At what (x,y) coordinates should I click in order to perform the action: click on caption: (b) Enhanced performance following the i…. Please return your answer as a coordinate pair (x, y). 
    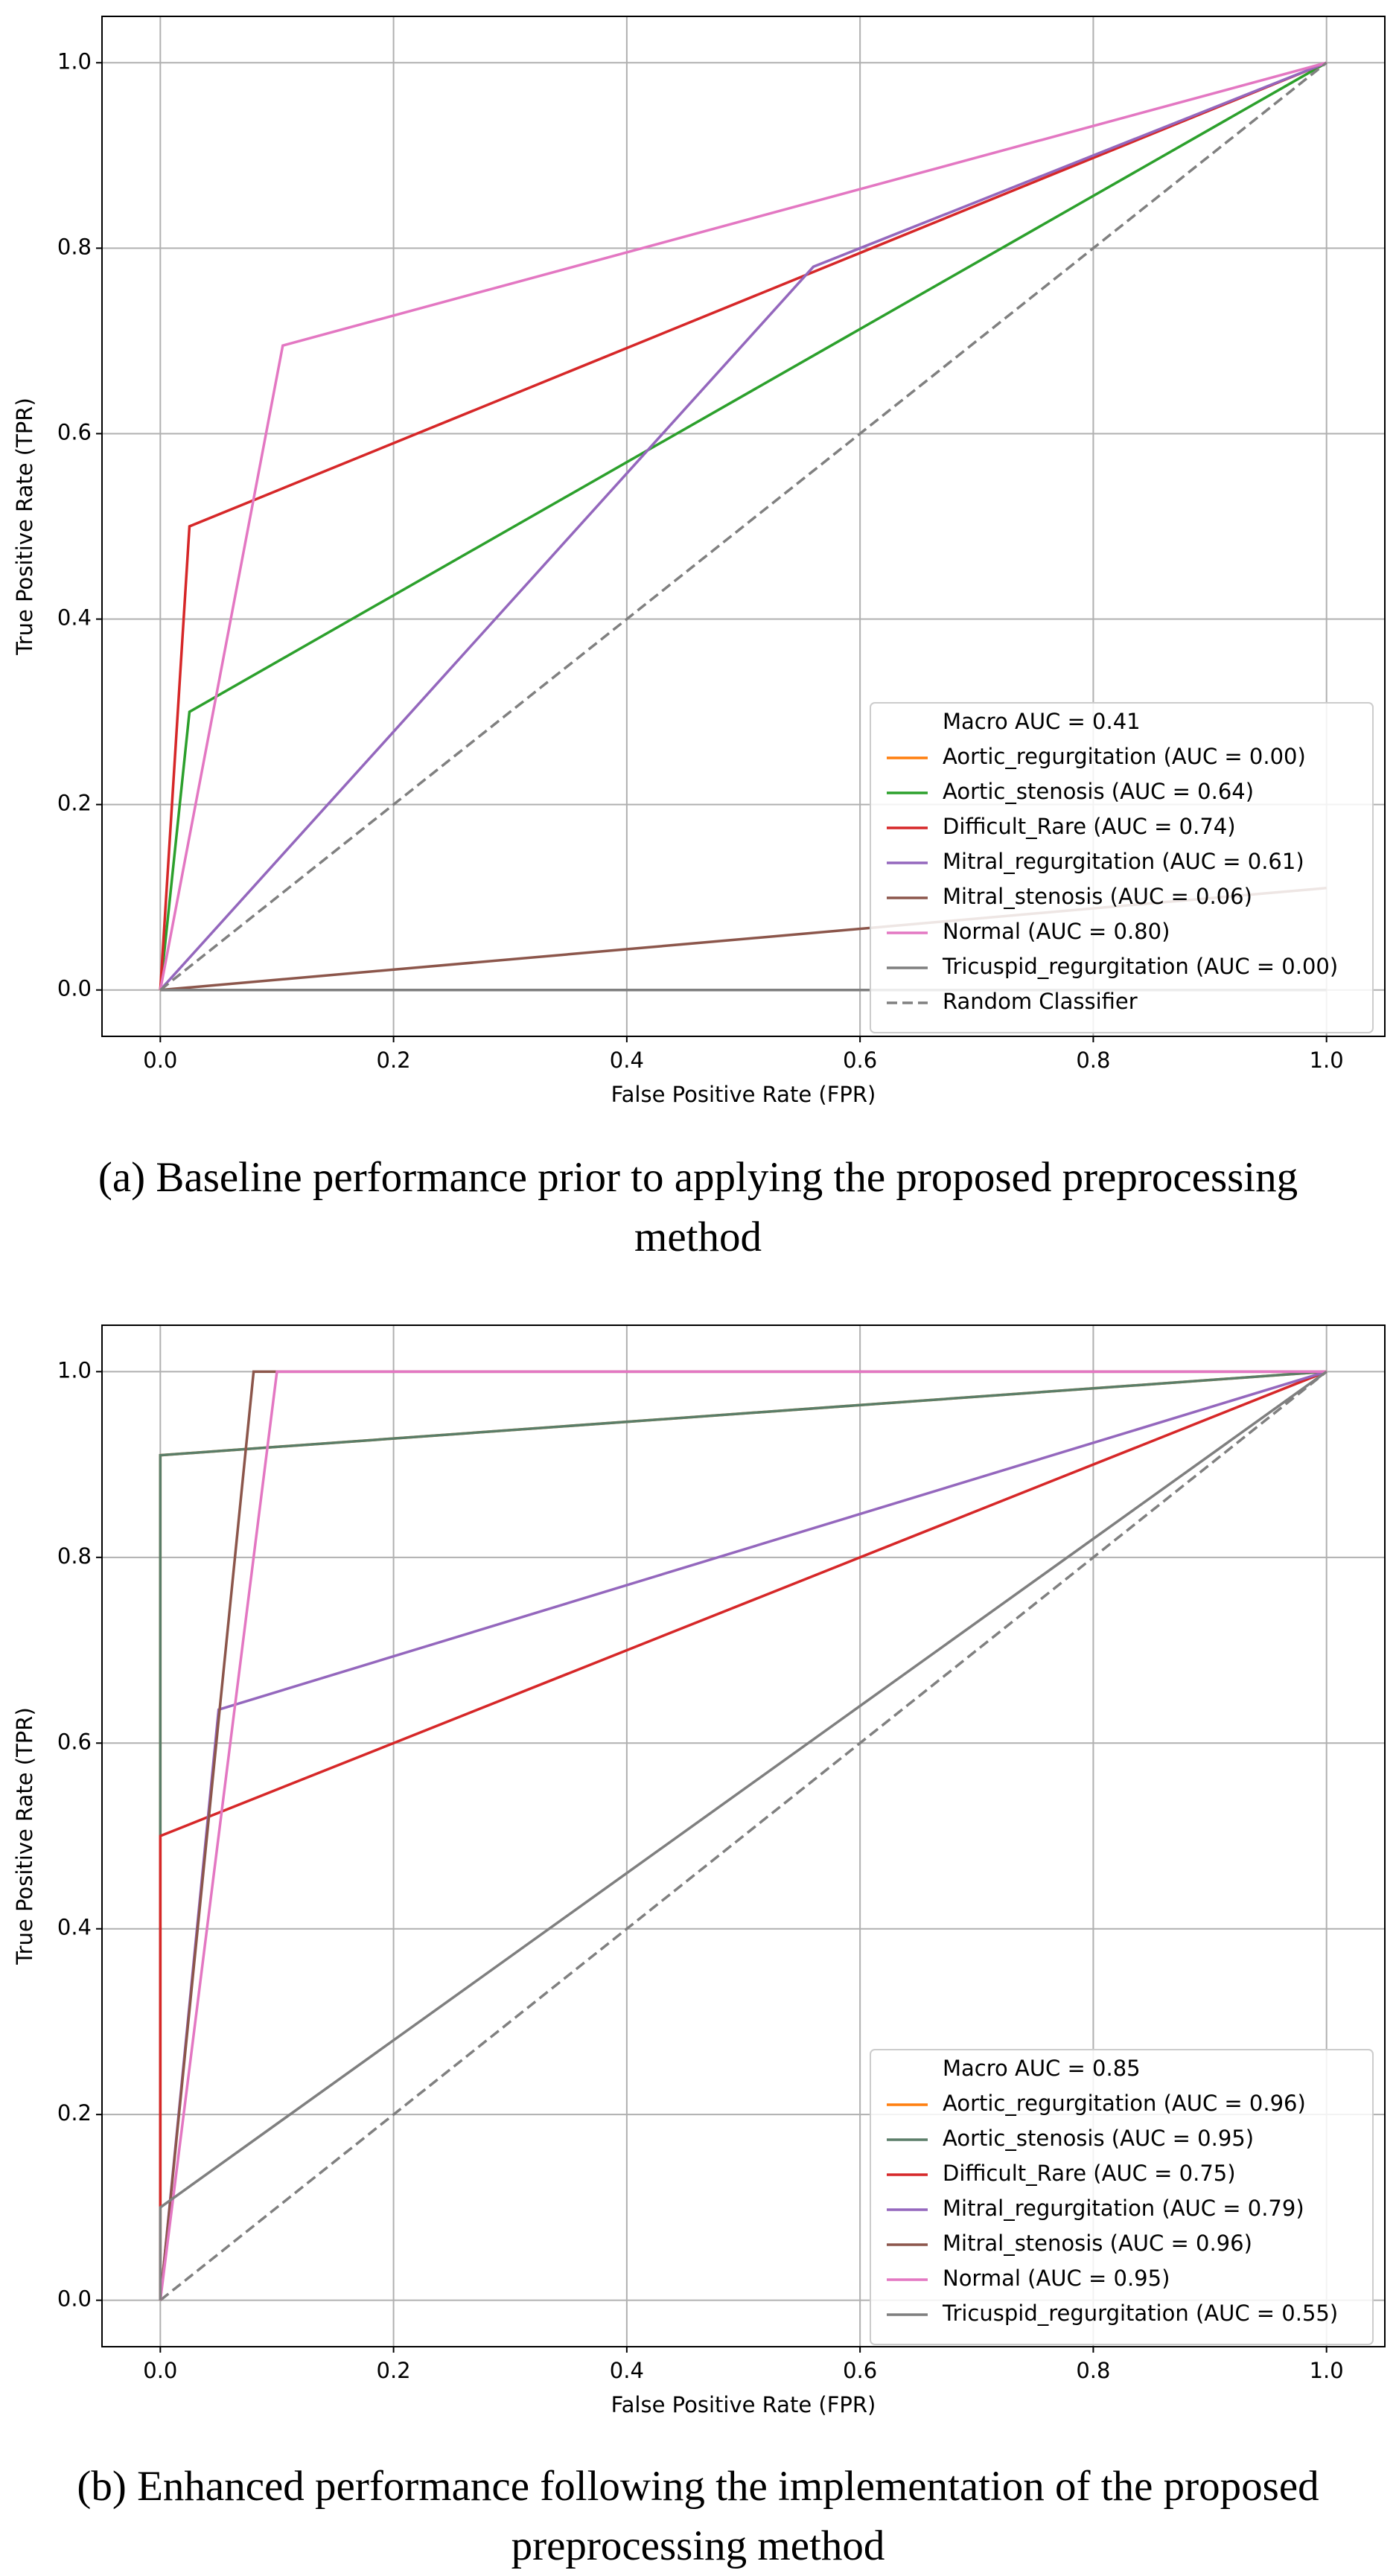
    Looking at the image, I should click on (698, 2516).